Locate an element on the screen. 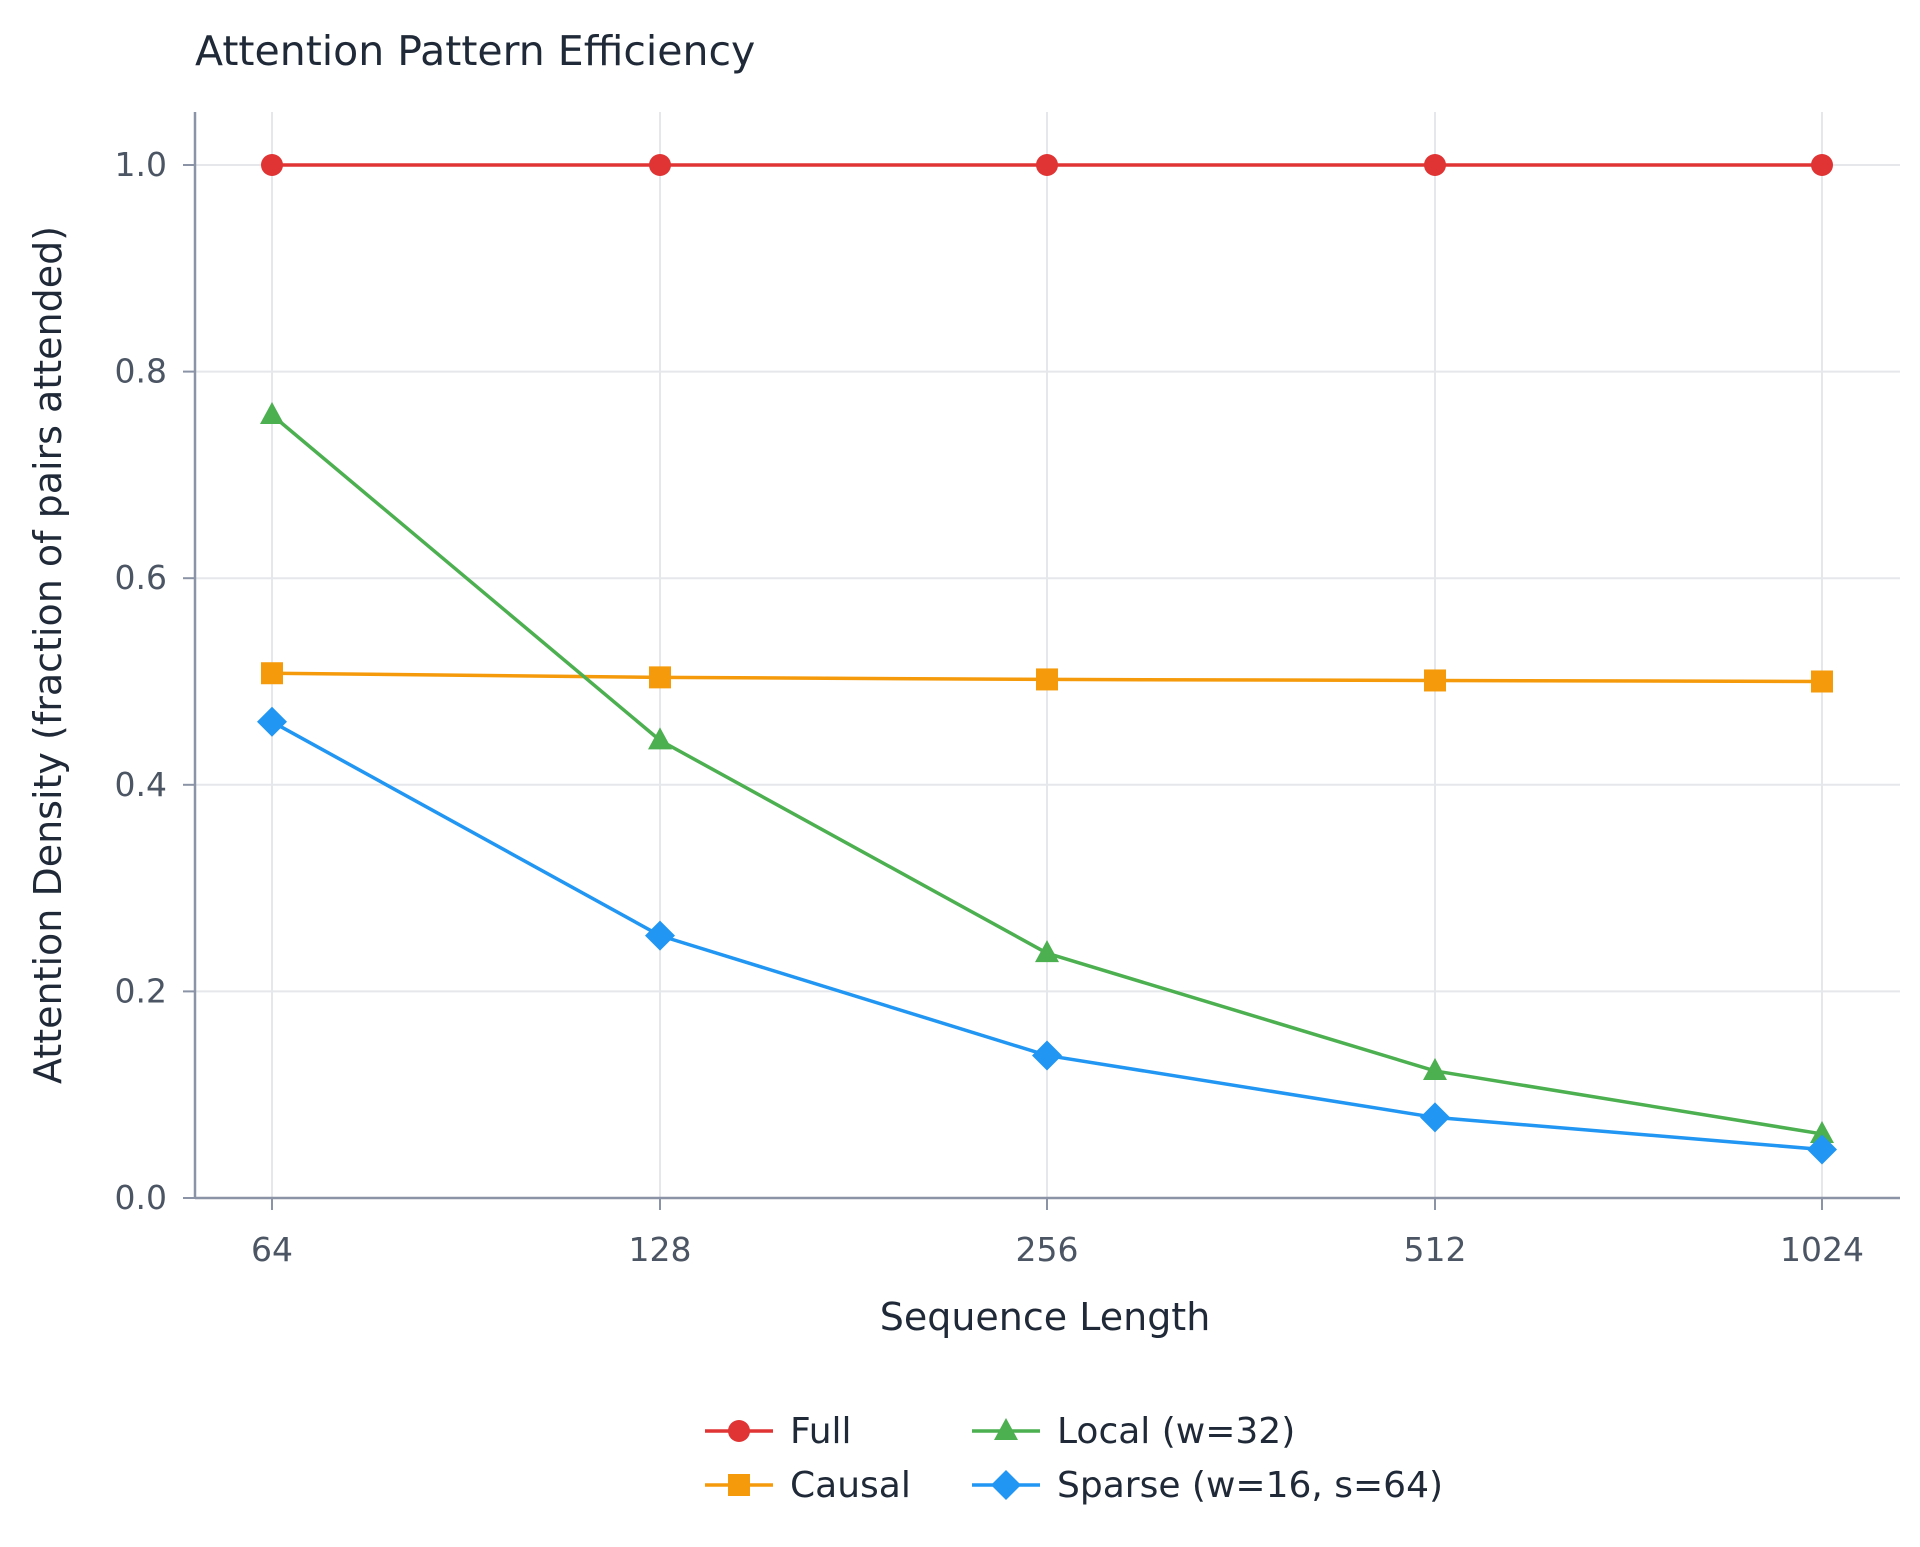 This screenshot has height=1547, width=1920. legend-label: Causal is located at coordinates (850, 1485).